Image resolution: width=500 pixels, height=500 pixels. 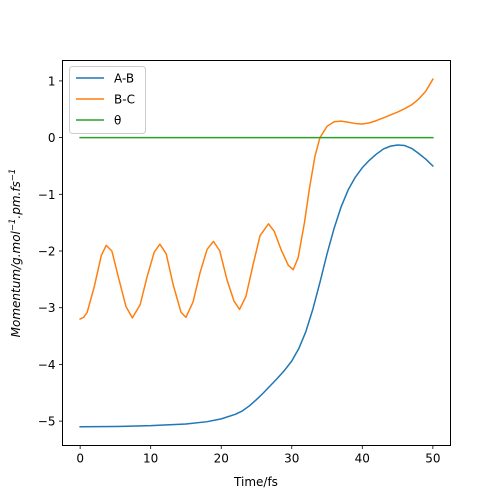 What do you see at coordinates (47, 422) in the screenshot?
I see `y-tick-label: −5` at bounding box center [47, 422].